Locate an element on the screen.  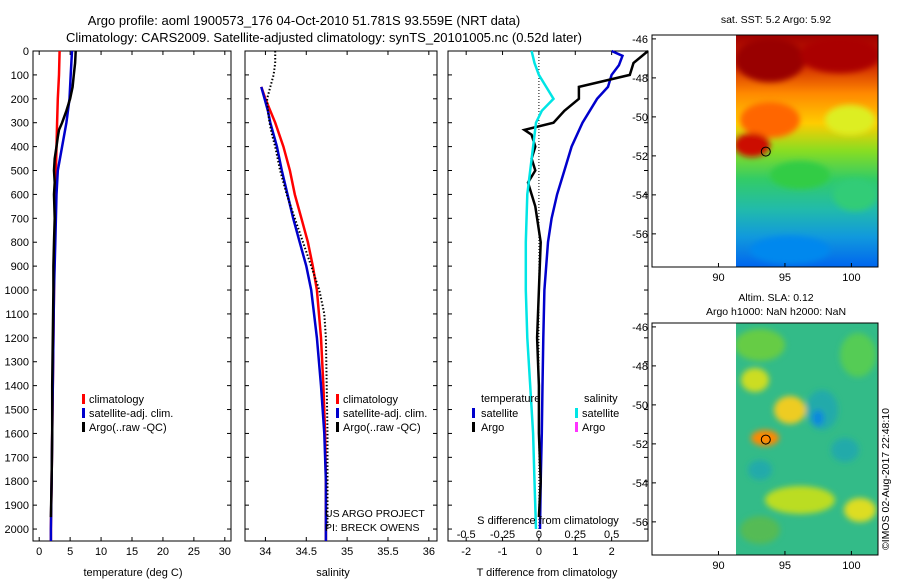
depth-tick-label: 1000 is located at coordinates (17, 291).